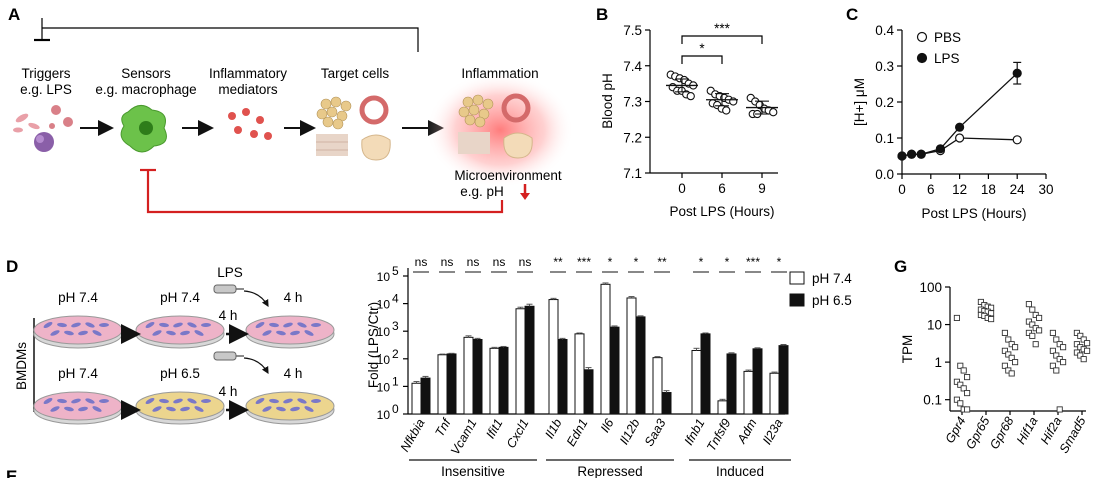  I want to click on triggers-label: Triggers, so click(45, 73).